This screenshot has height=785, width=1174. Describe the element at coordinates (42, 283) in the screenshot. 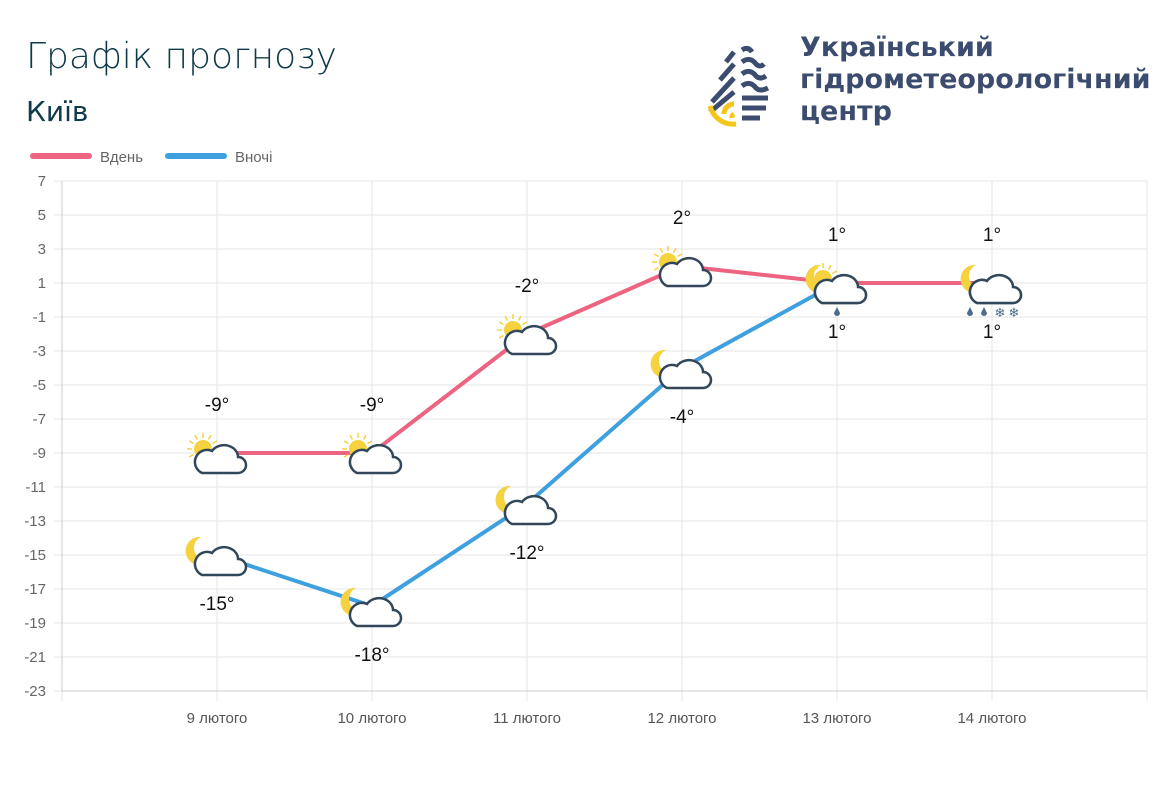

I see `y-tick-label: 1` at that location.